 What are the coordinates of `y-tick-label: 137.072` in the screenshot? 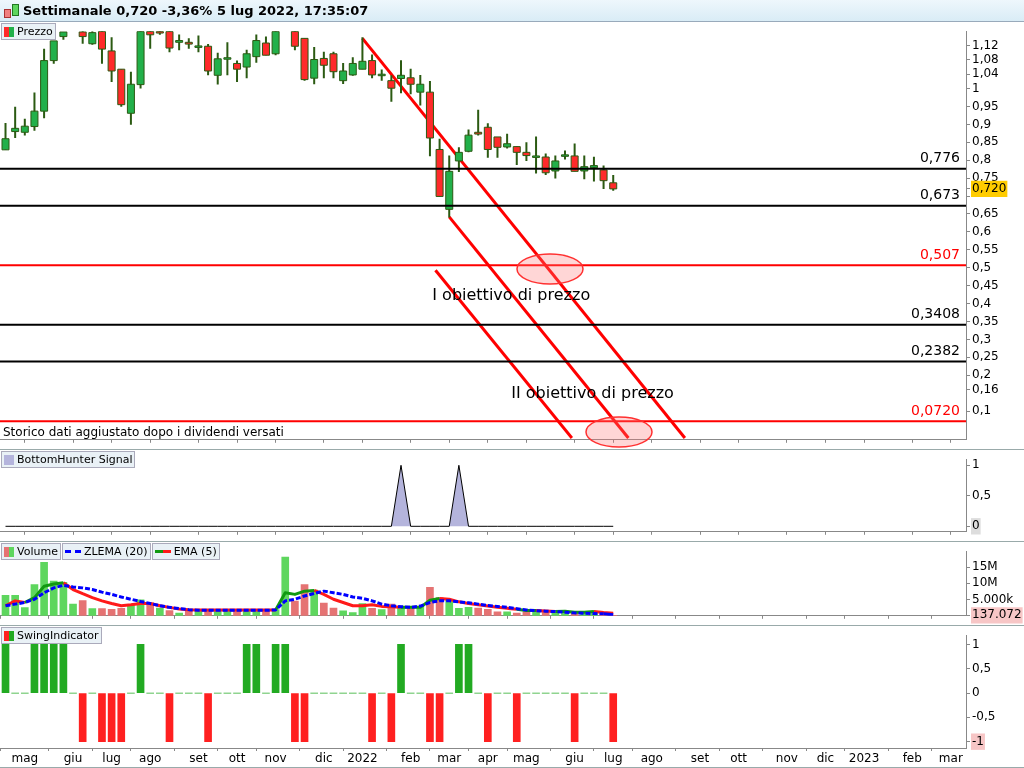 It's located at (997, 614).